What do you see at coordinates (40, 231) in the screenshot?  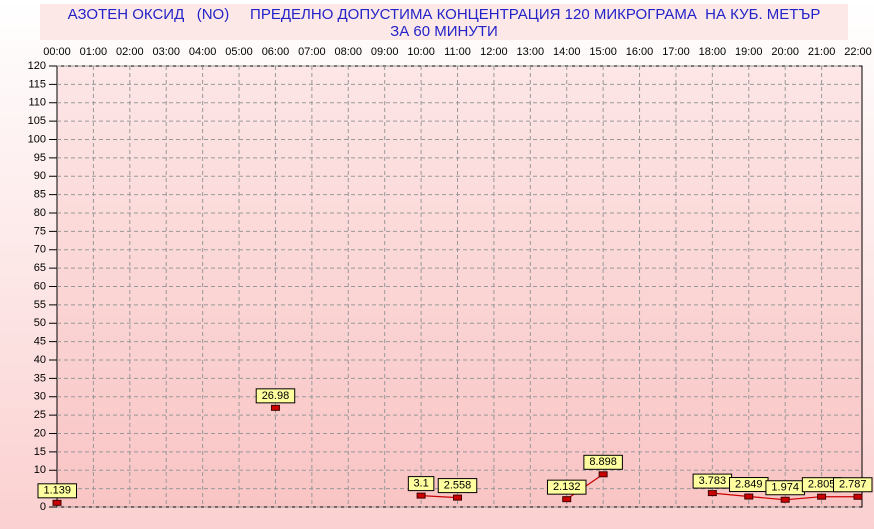 I see `y-tick-label: 75` at bounding box center [40, 231].